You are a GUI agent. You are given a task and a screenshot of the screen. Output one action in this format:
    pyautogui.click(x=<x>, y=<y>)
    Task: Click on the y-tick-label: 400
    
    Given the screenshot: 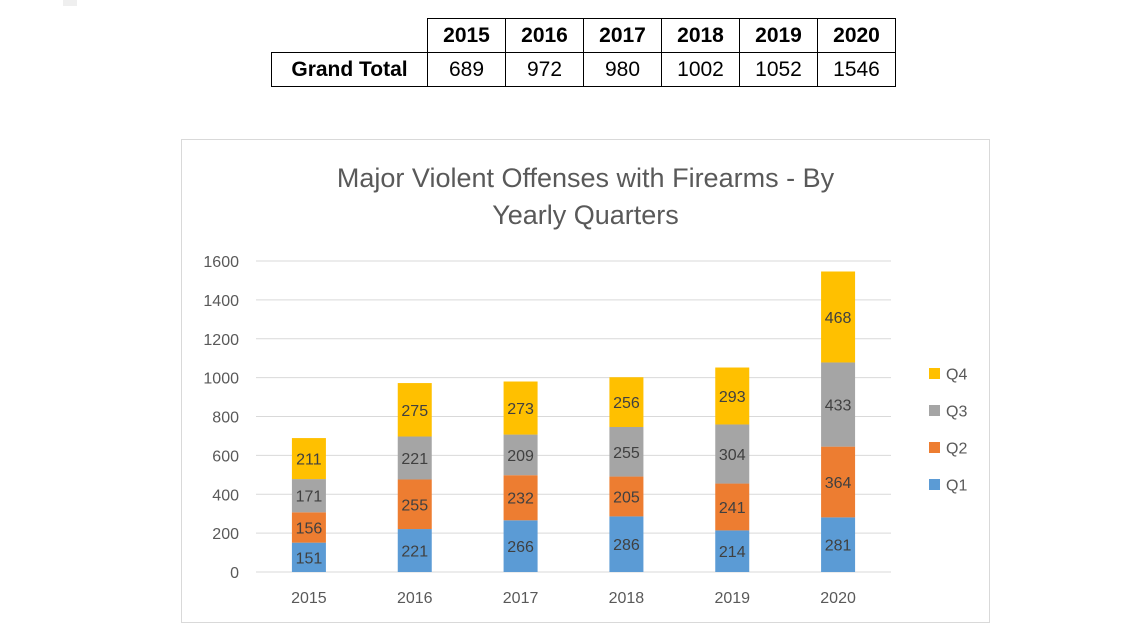 What is the action you would take?
    pyautogui.click(x=225, y=495)
    